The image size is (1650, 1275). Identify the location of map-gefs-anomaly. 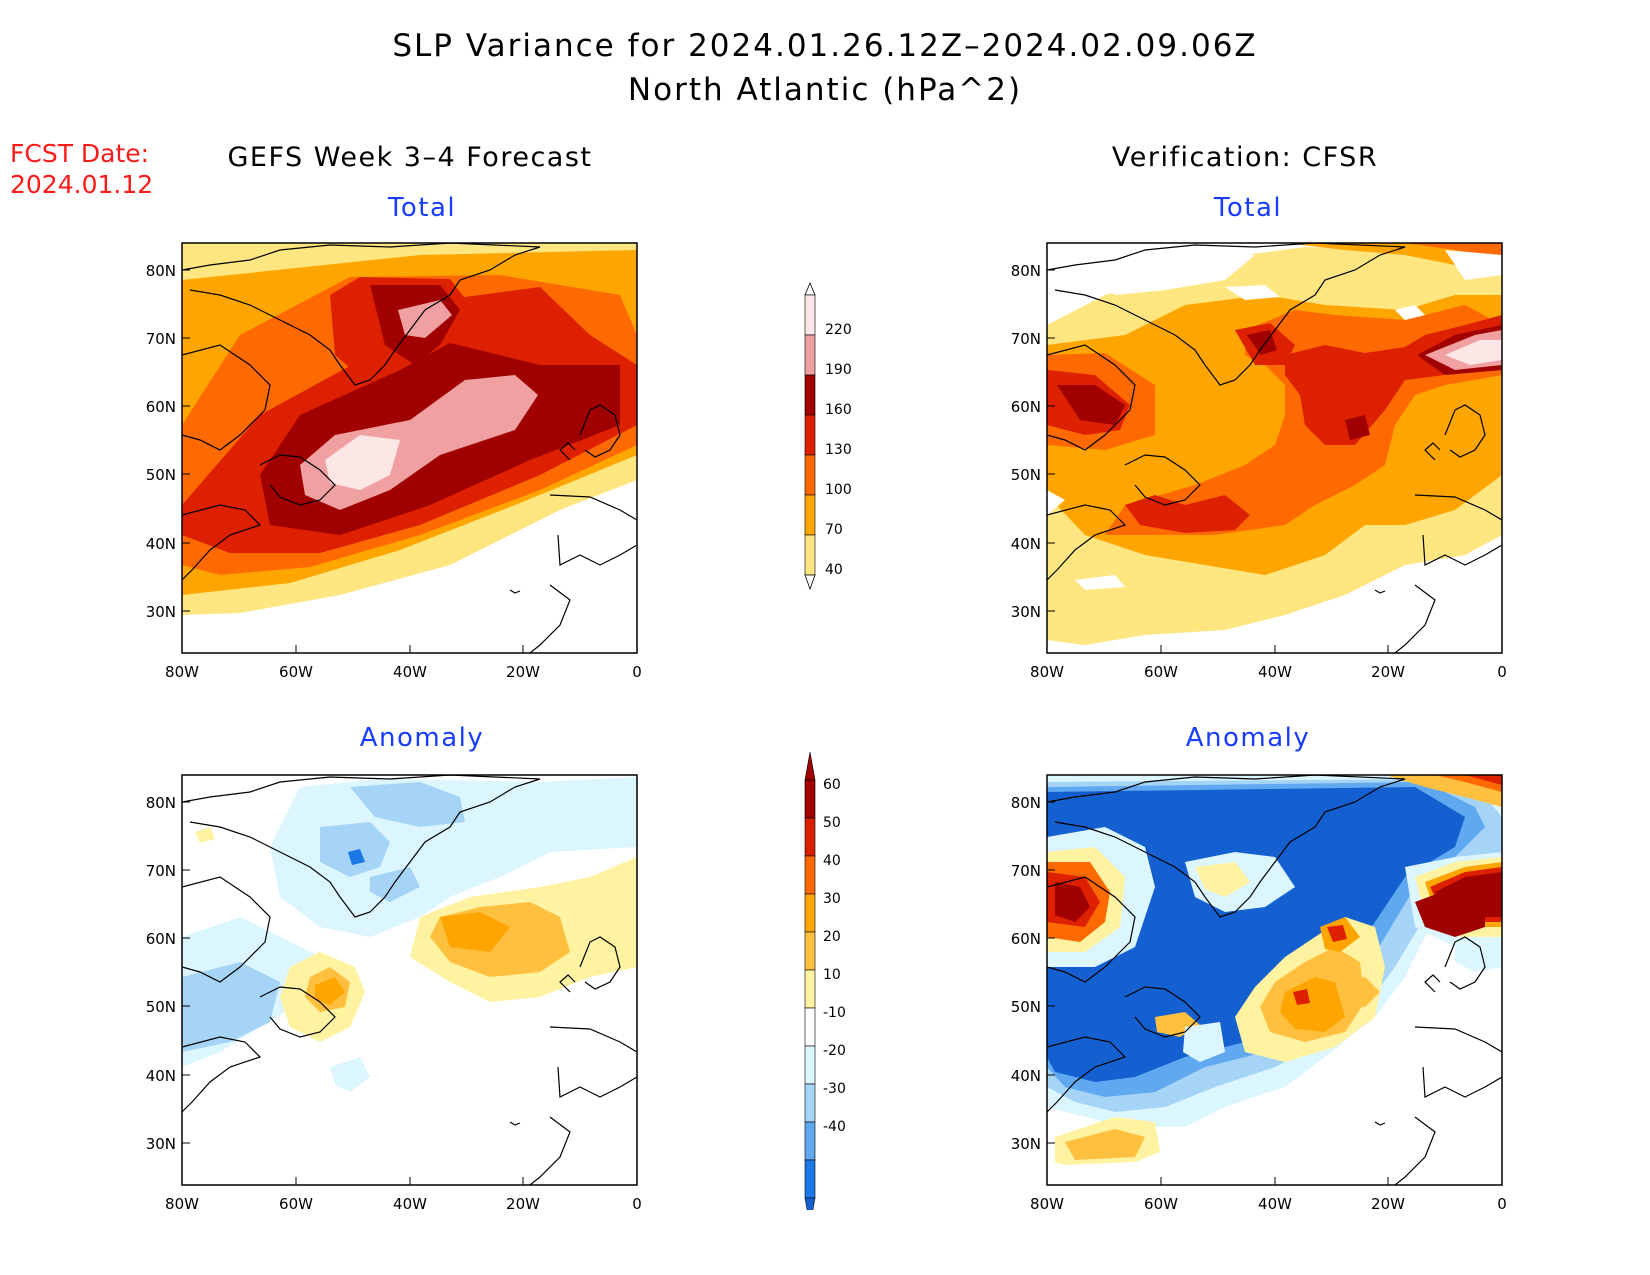
(409, 980).